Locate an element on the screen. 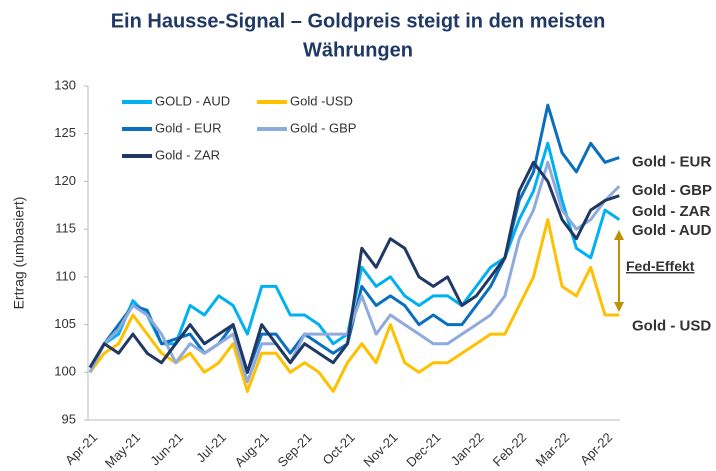 This screenshot has width=716, height=471. x-tick-label: Sep-21 is located at coordinates (295, 450).